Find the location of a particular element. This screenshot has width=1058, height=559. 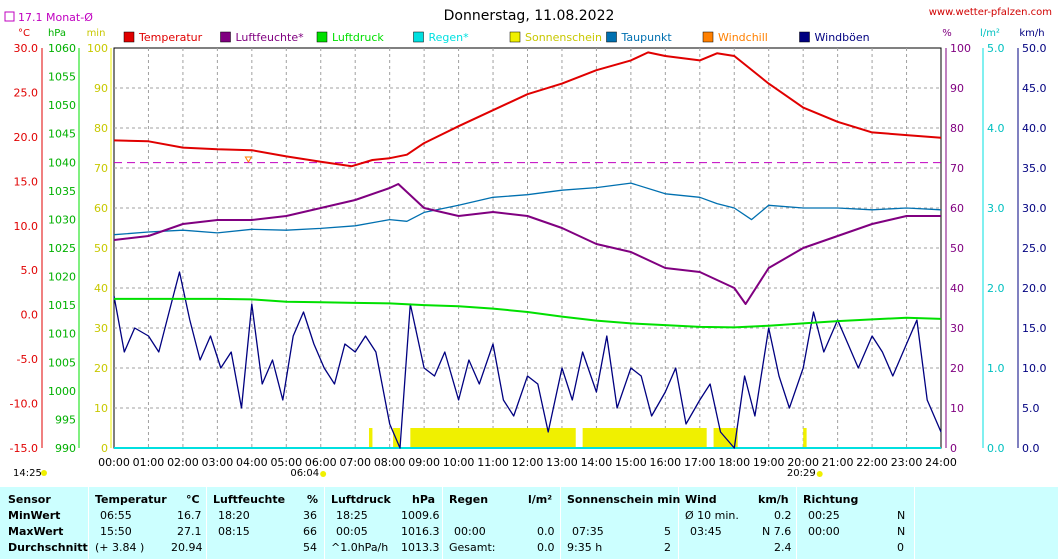

sunrise-label: 06:04 is located at coordinates (304, 473).